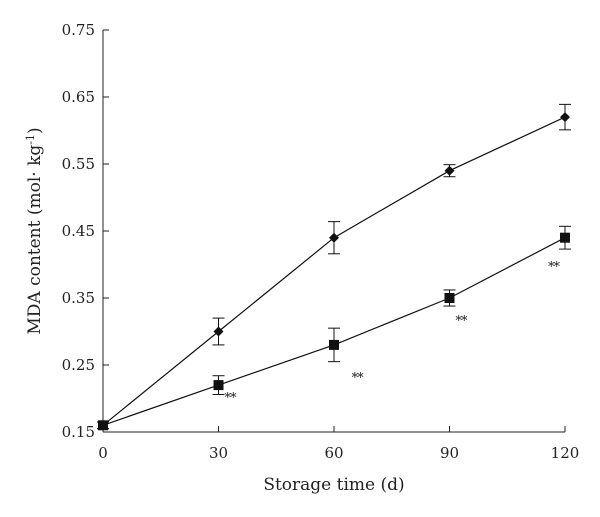 The height and width of the screenshot is (517, 600). Describe the element at coordinates (78, 432) in the screenshot. I see `y-tick-label: 0.15` at that location.